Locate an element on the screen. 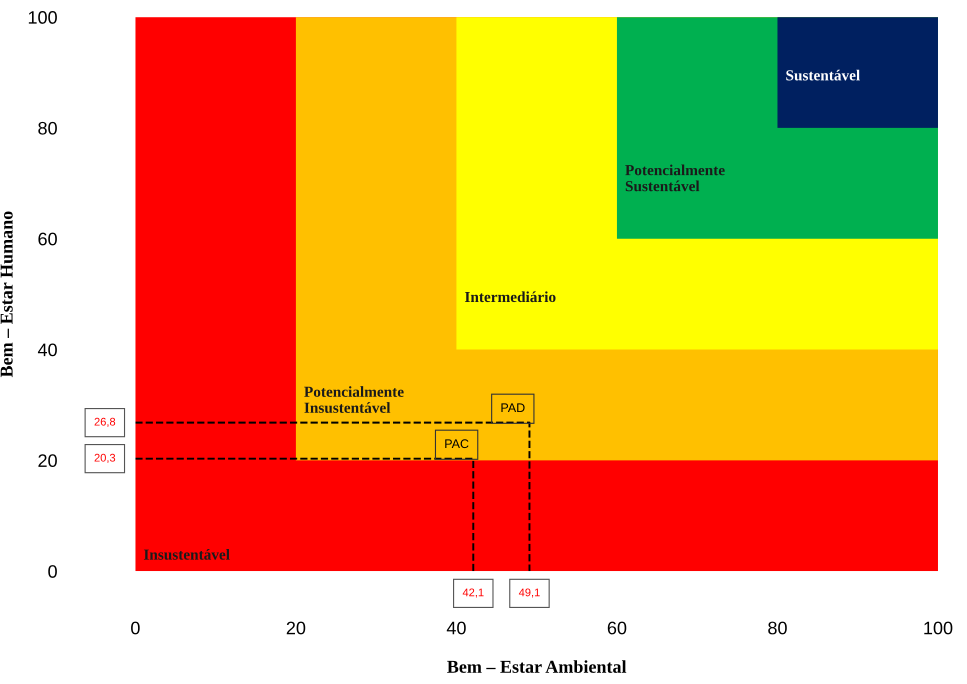  y-tick-label: 20 is located at coordinates (47, 461).